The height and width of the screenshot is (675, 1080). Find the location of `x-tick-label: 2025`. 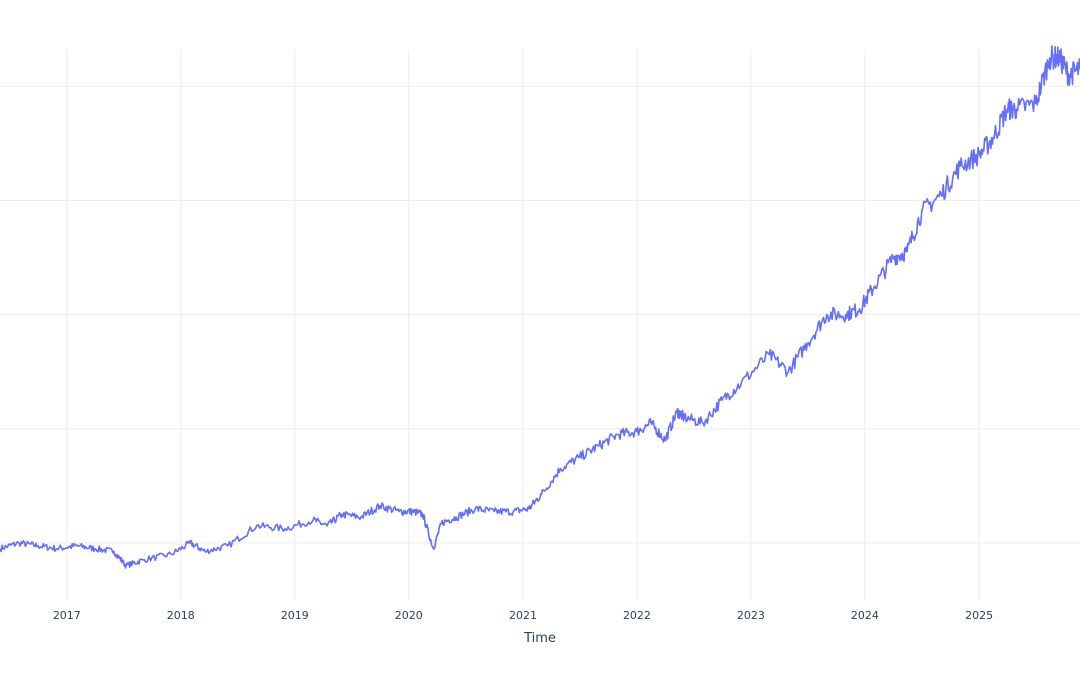

x-tick-label: 2025 is located at coordinates (979, 615).